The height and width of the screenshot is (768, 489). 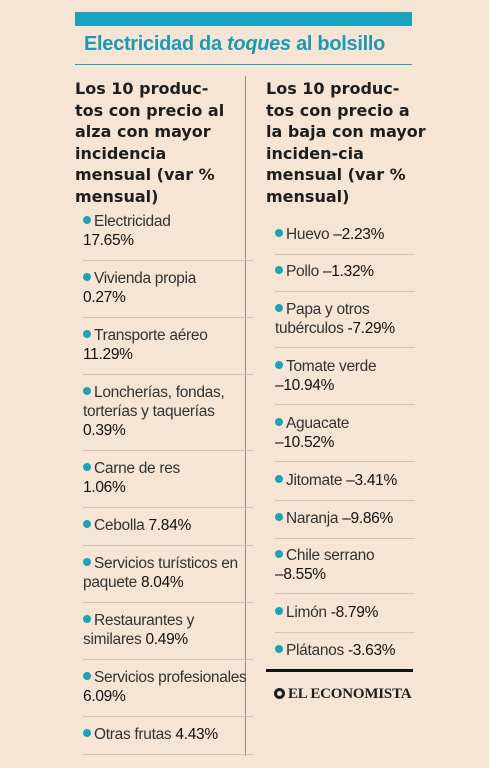 What do you see at coordinates (145, 278) in the screenshot?
I see `item-name: Vivienda propia` at bounding box center [145, 278].